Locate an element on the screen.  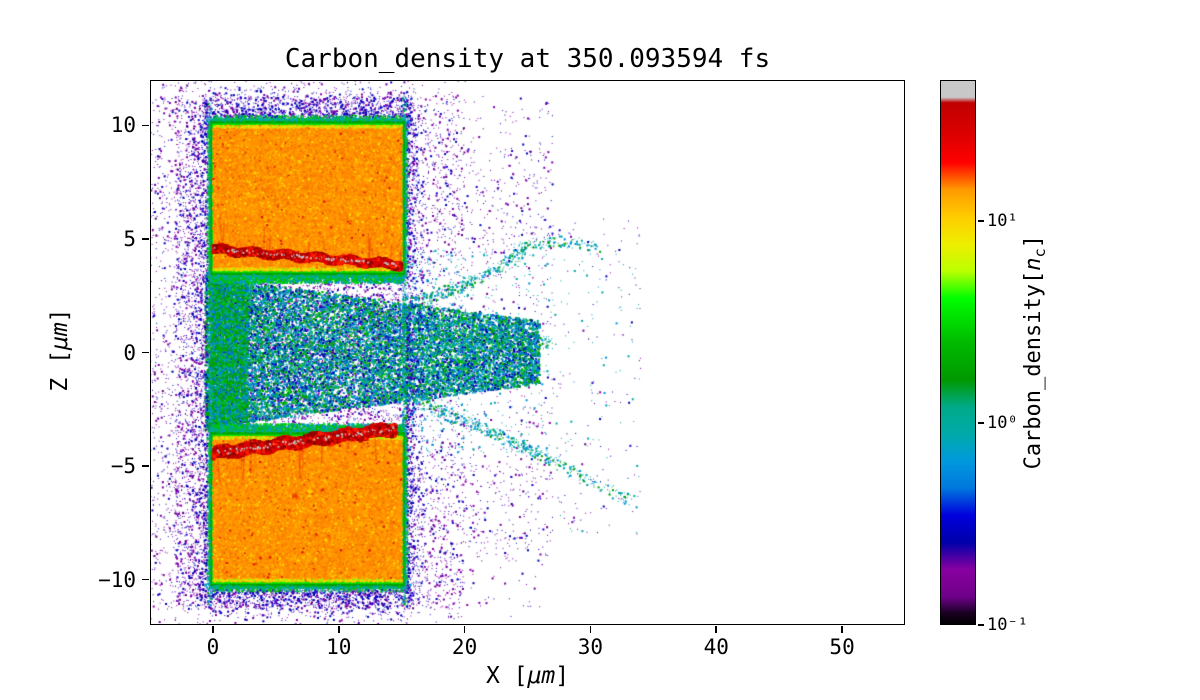
x-tick-label: 30 is located at coordinates (590, 647).